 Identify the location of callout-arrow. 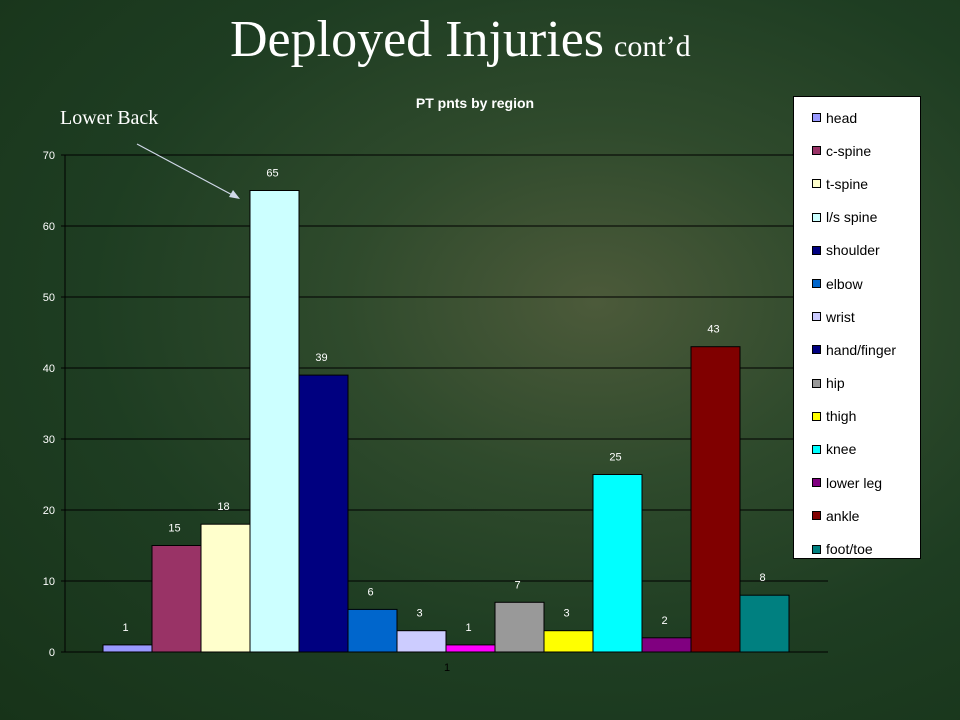
(188, 171).